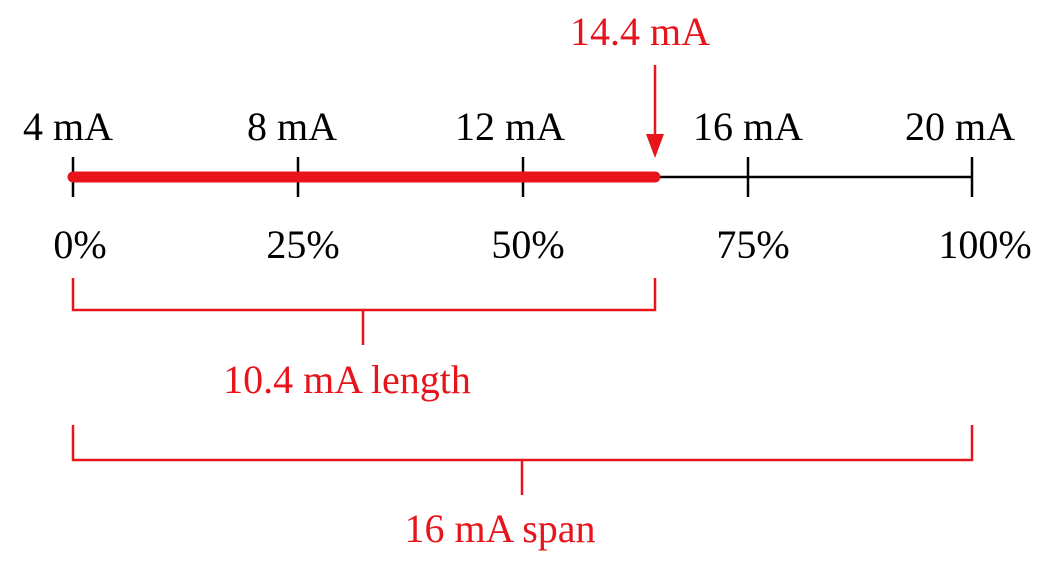  What do you see at coordinates (364, 311) in the screenshot?
I see `length-bracket` at bounding box center [364, 311].